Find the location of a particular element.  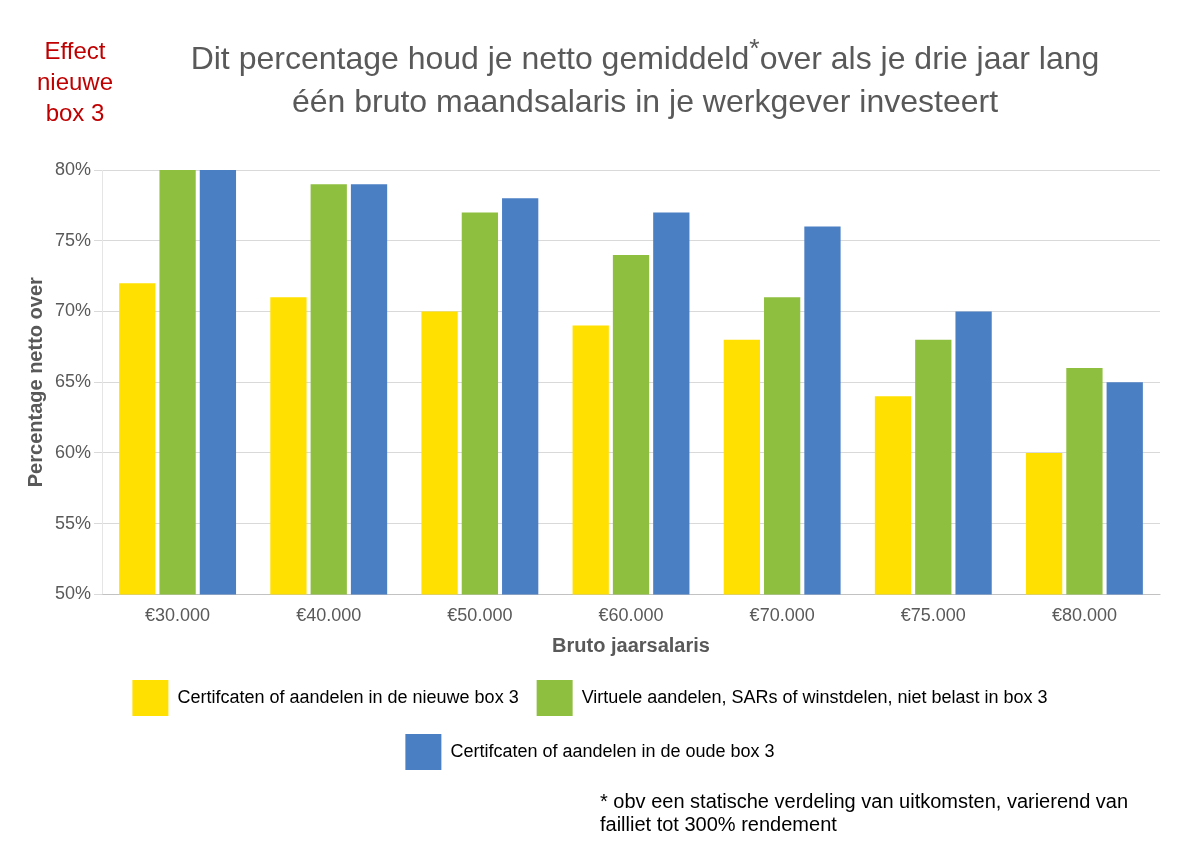

y-tick-label: 60% is located at coordinates (73, 451).